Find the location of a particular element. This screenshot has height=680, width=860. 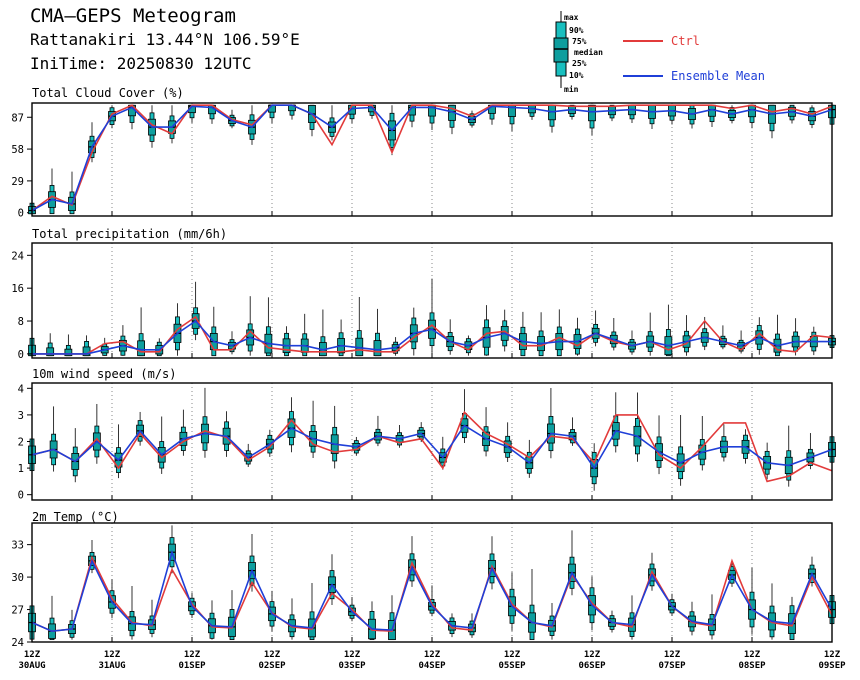

initime-text: IniTime: 20250830 12UTC is located at coordinates (141, 63).